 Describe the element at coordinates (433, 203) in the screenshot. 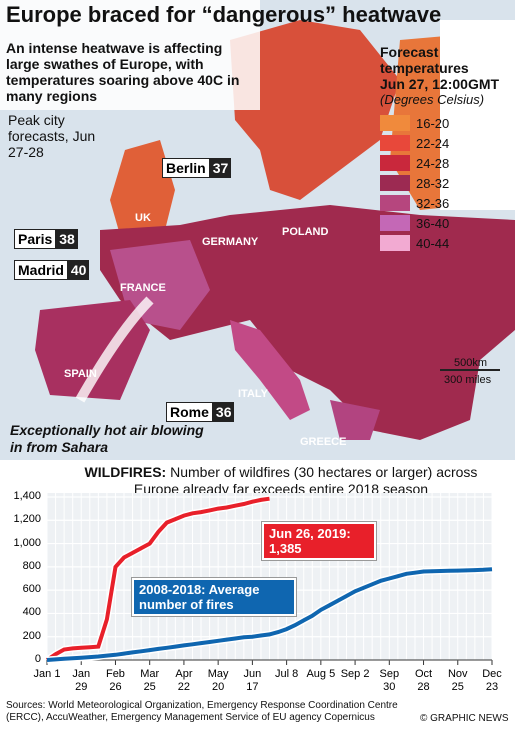

I see `legend-label: 32-36` at that location.